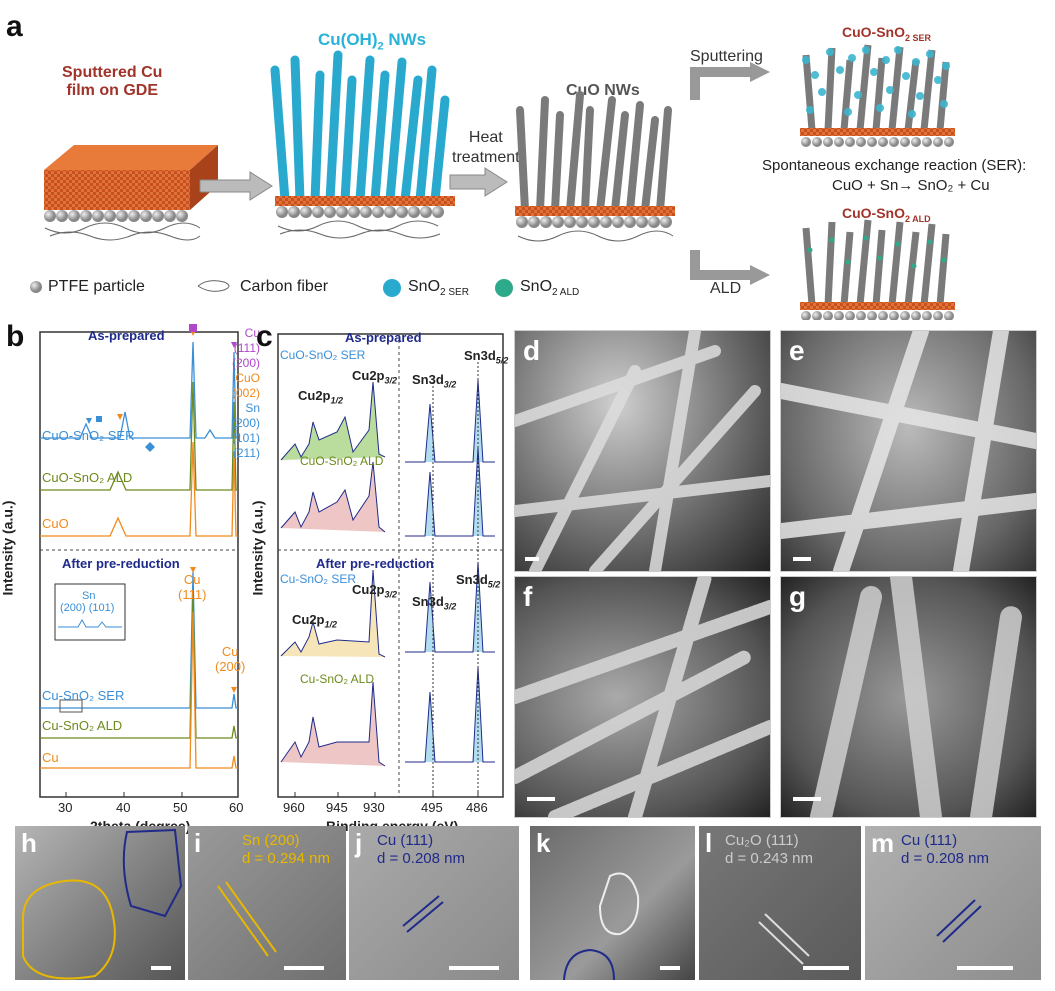 This screenshot has height=991, width=1055. What do you see at coordinates (314, 621) in the screenshot?
I see `xps-cu2p12-bottom: Cu2p1/2` at bounding box center [314, 621].